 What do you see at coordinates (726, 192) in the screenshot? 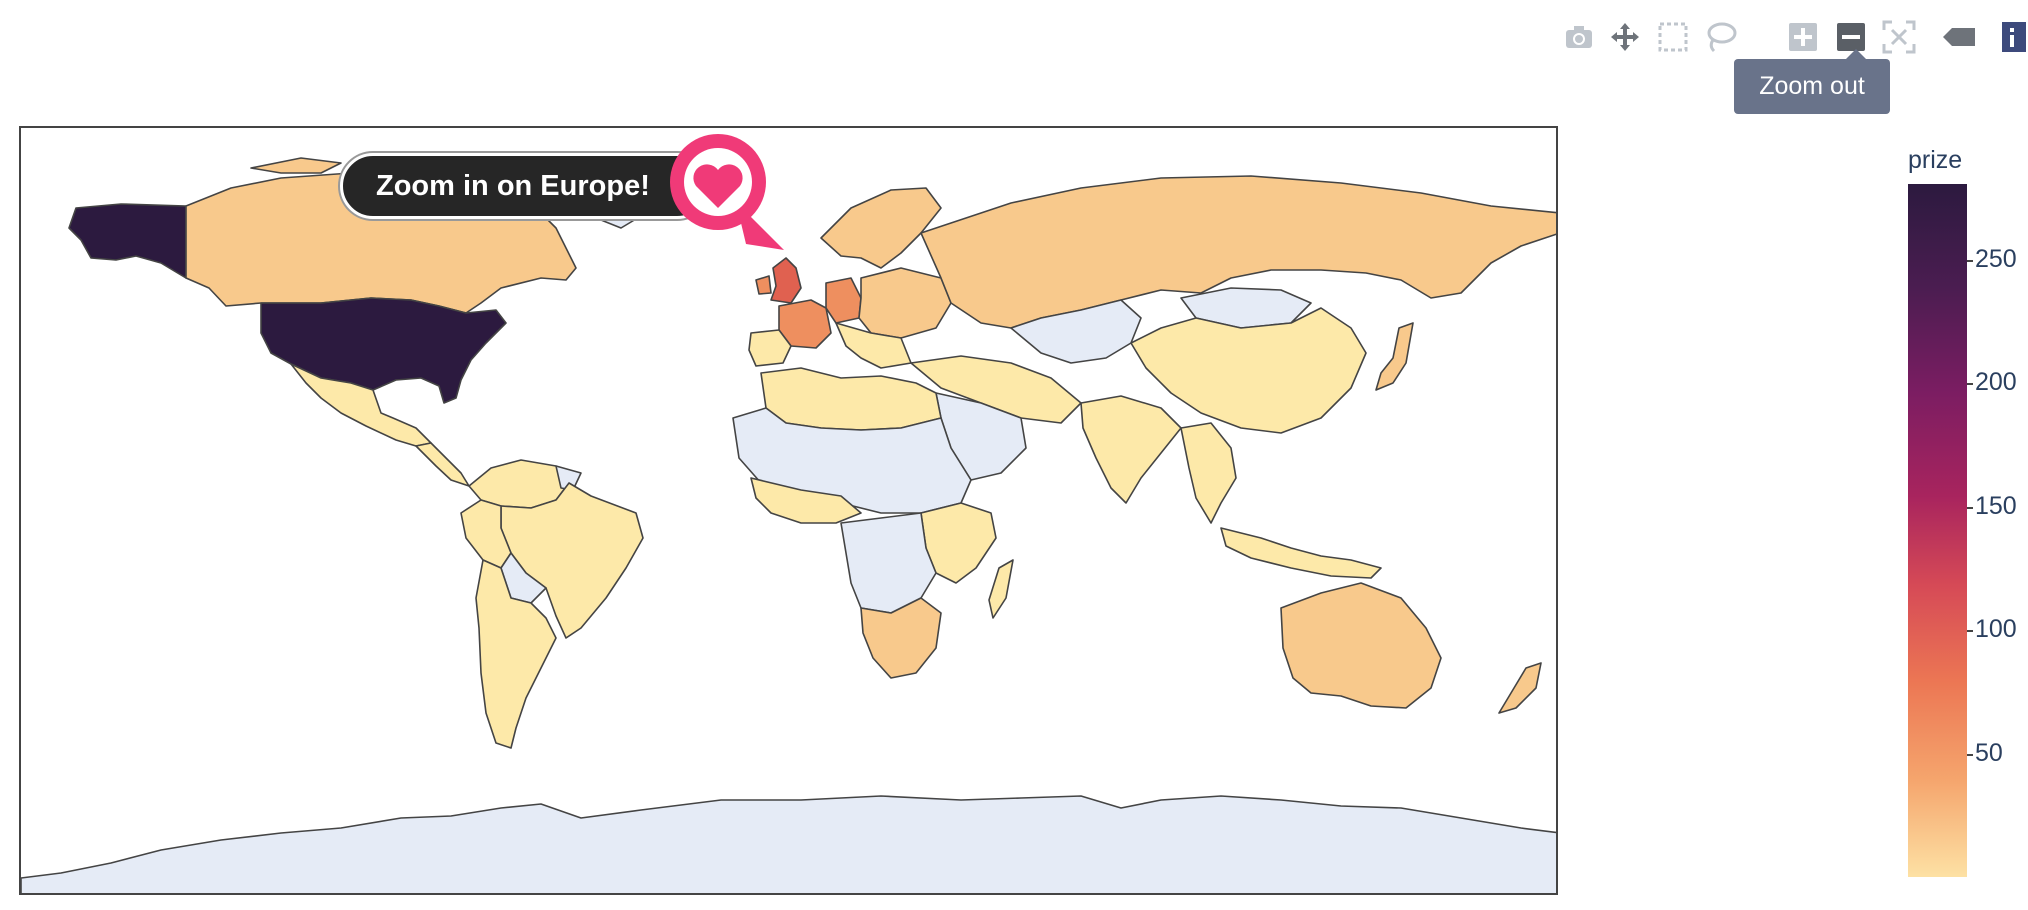
I see `heart-icon` at bounding box center [726, 192].